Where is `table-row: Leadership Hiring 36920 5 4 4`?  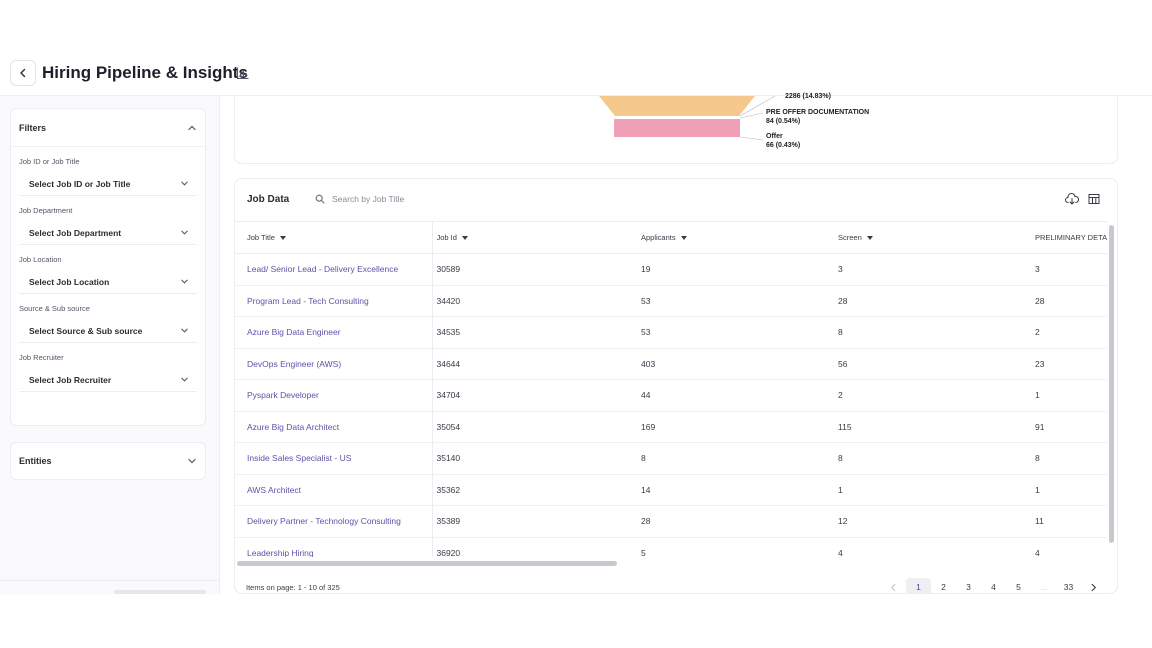
table-row: Leadership Hiring 36920 5 4 4 is located at coordinates (671, 547).